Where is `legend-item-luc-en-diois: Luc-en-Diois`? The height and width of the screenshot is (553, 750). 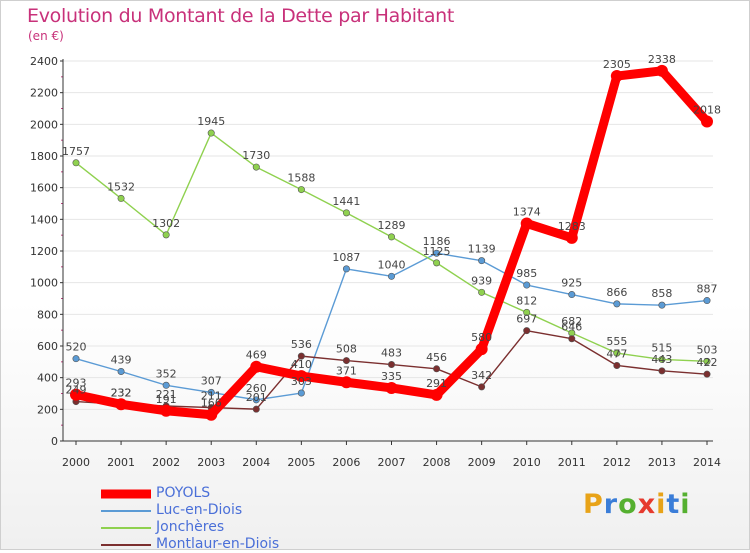
legend-item-luc-en-diois: Luc-en-Diois is located at coordinates (231, 510).